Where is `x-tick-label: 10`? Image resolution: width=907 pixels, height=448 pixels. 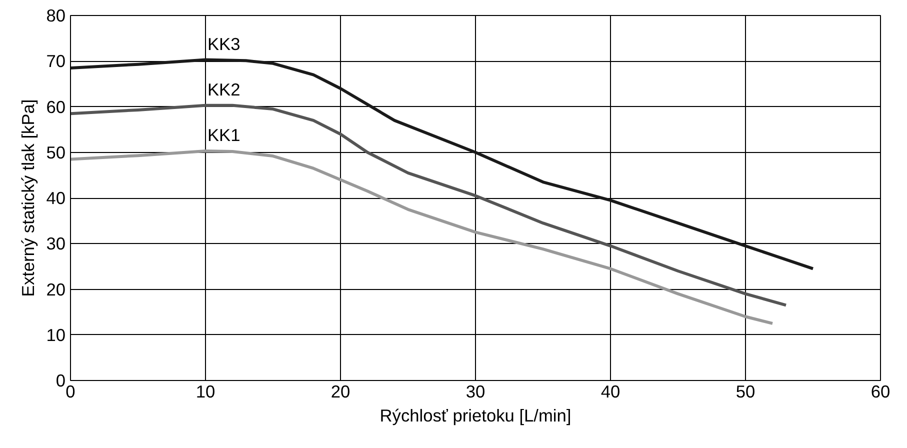 x-tick-label: 10 is located at coordinates (206, 392).